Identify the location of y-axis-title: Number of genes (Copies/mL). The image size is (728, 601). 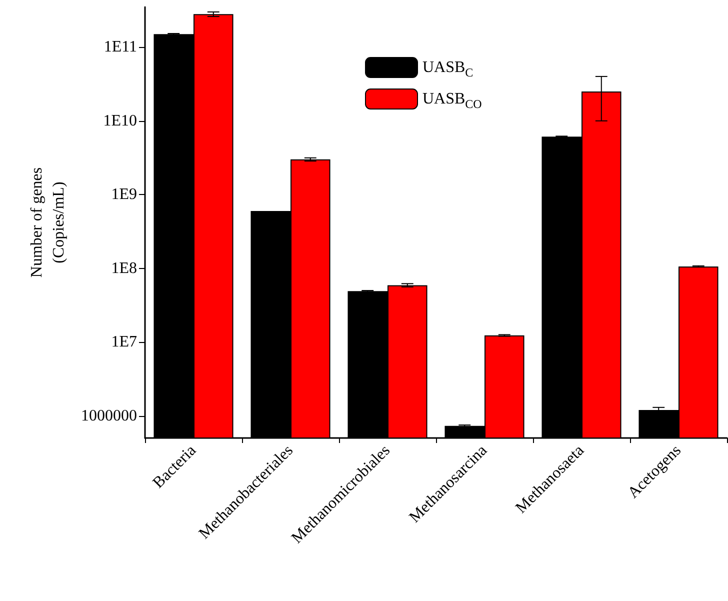
(48, 222).